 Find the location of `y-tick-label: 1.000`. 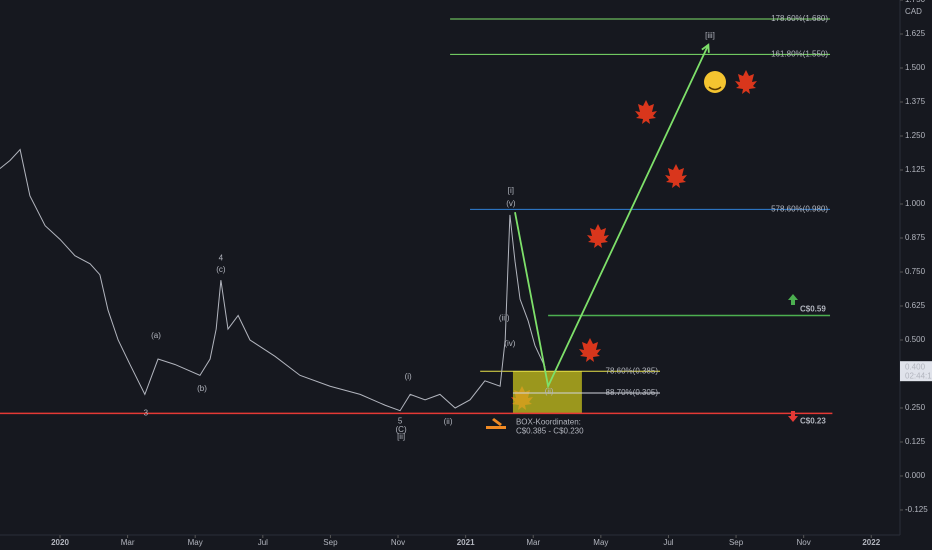

y-tick-label: 1.000 is located at coordinates (915, 203).